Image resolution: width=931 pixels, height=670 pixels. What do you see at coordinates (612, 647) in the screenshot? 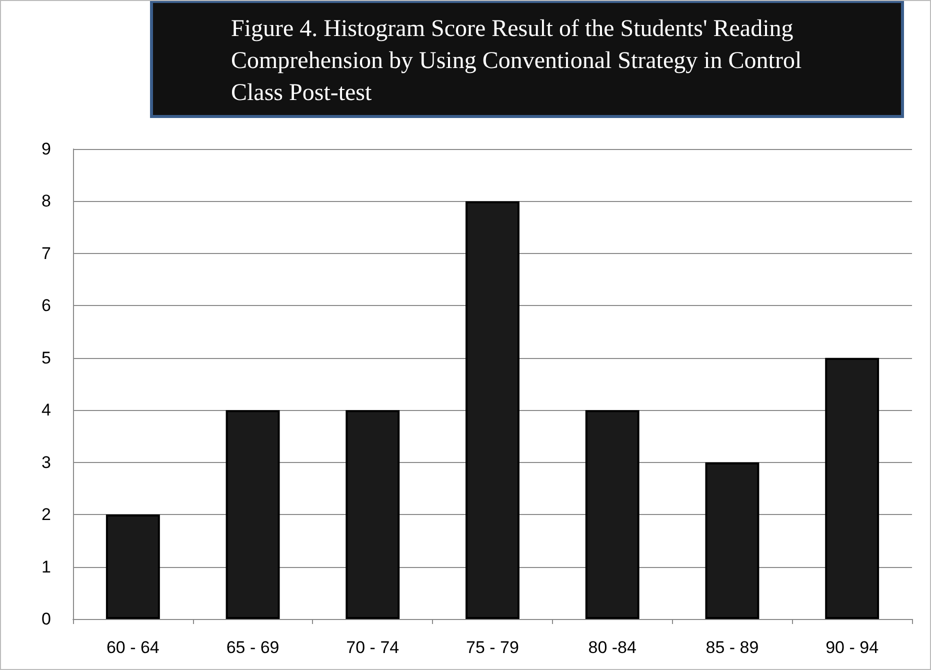
I see `x-tick-label: 80 -84` at bounding box center [612, 647].